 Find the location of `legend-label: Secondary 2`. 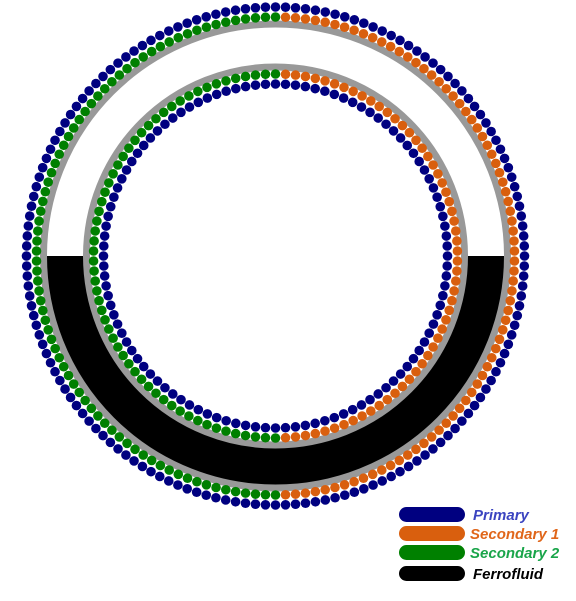

legend-label: Secondary 2 is located at coordinates (515, 553).